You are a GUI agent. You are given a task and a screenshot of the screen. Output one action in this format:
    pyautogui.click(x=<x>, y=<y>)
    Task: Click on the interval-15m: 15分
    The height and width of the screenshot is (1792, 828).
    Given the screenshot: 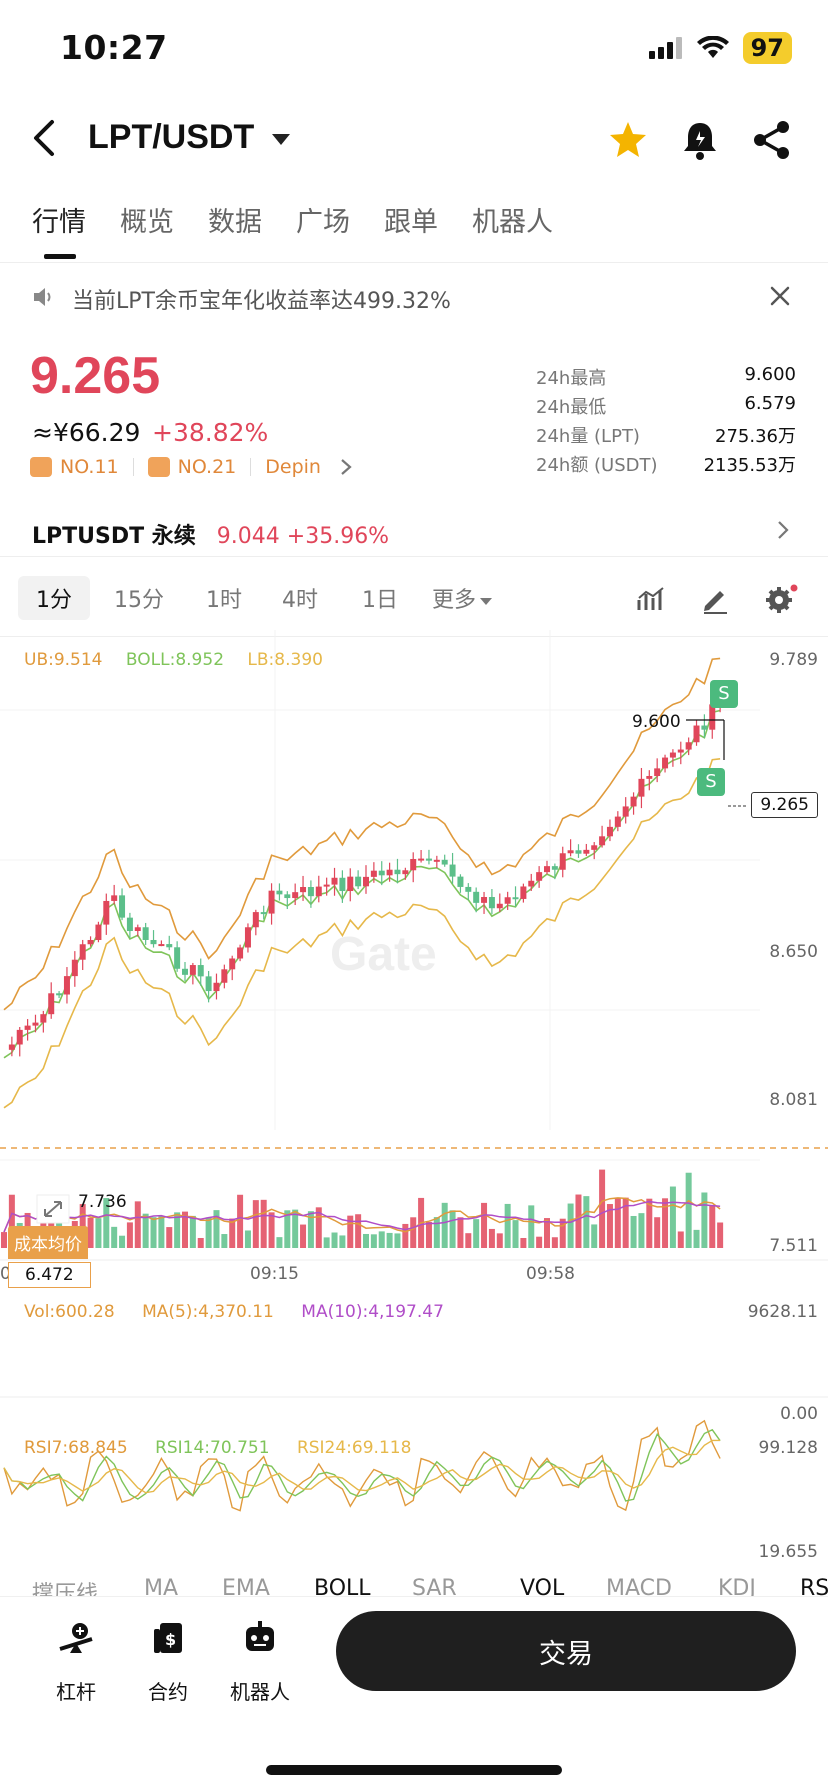 What is the action you would take?
    pyautogui.click(x=139, y=600)
    